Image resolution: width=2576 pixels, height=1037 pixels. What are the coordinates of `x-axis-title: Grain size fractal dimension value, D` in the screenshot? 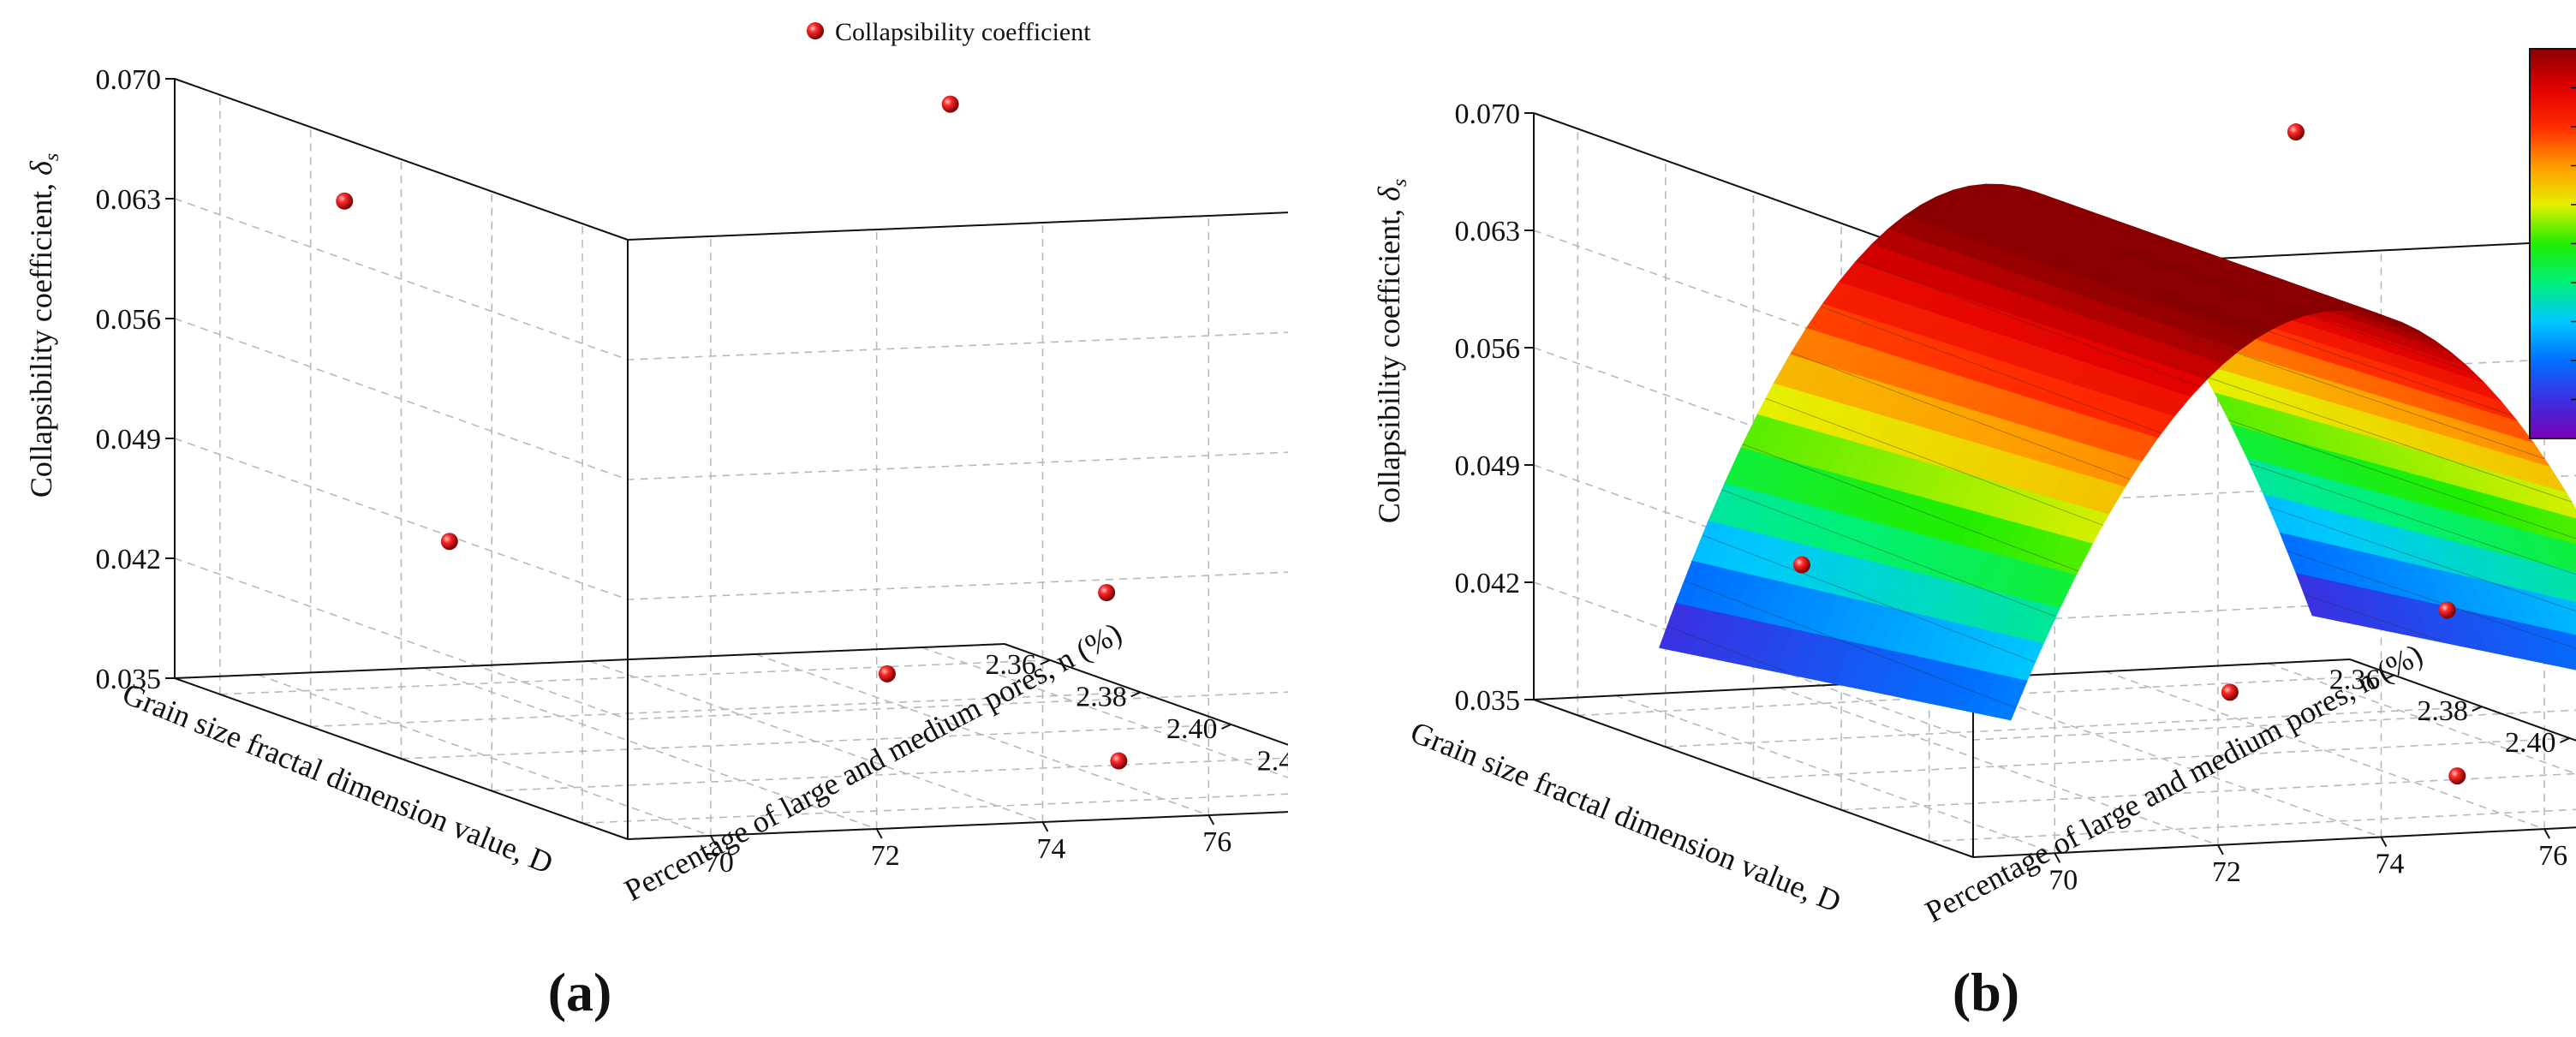 It's located at (1626, 817).